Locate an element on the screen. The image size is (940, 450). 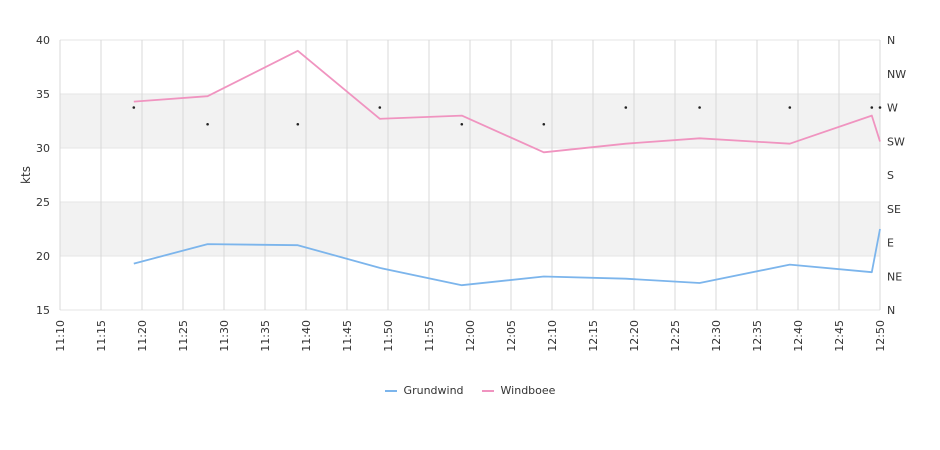
right-tick-label-0: N is located at coordinates (891, 40).